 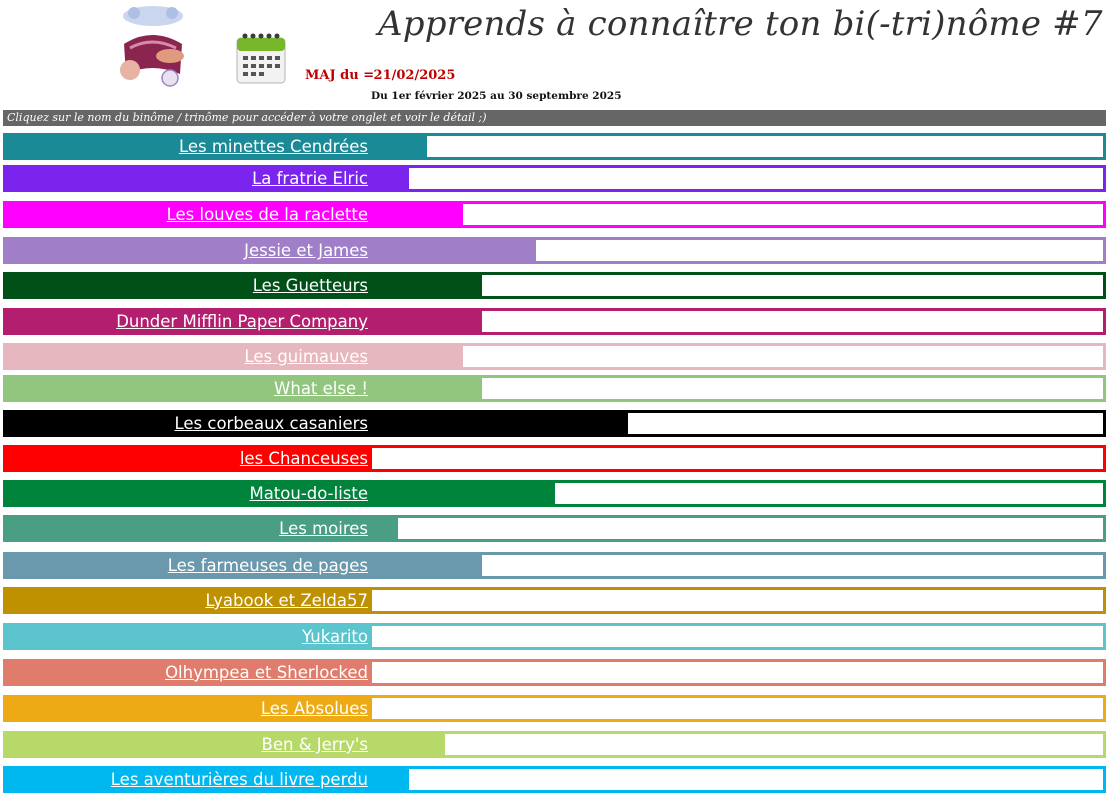 I want to click on binome-link: La fratrie Elric, so click(x=186, y=178).